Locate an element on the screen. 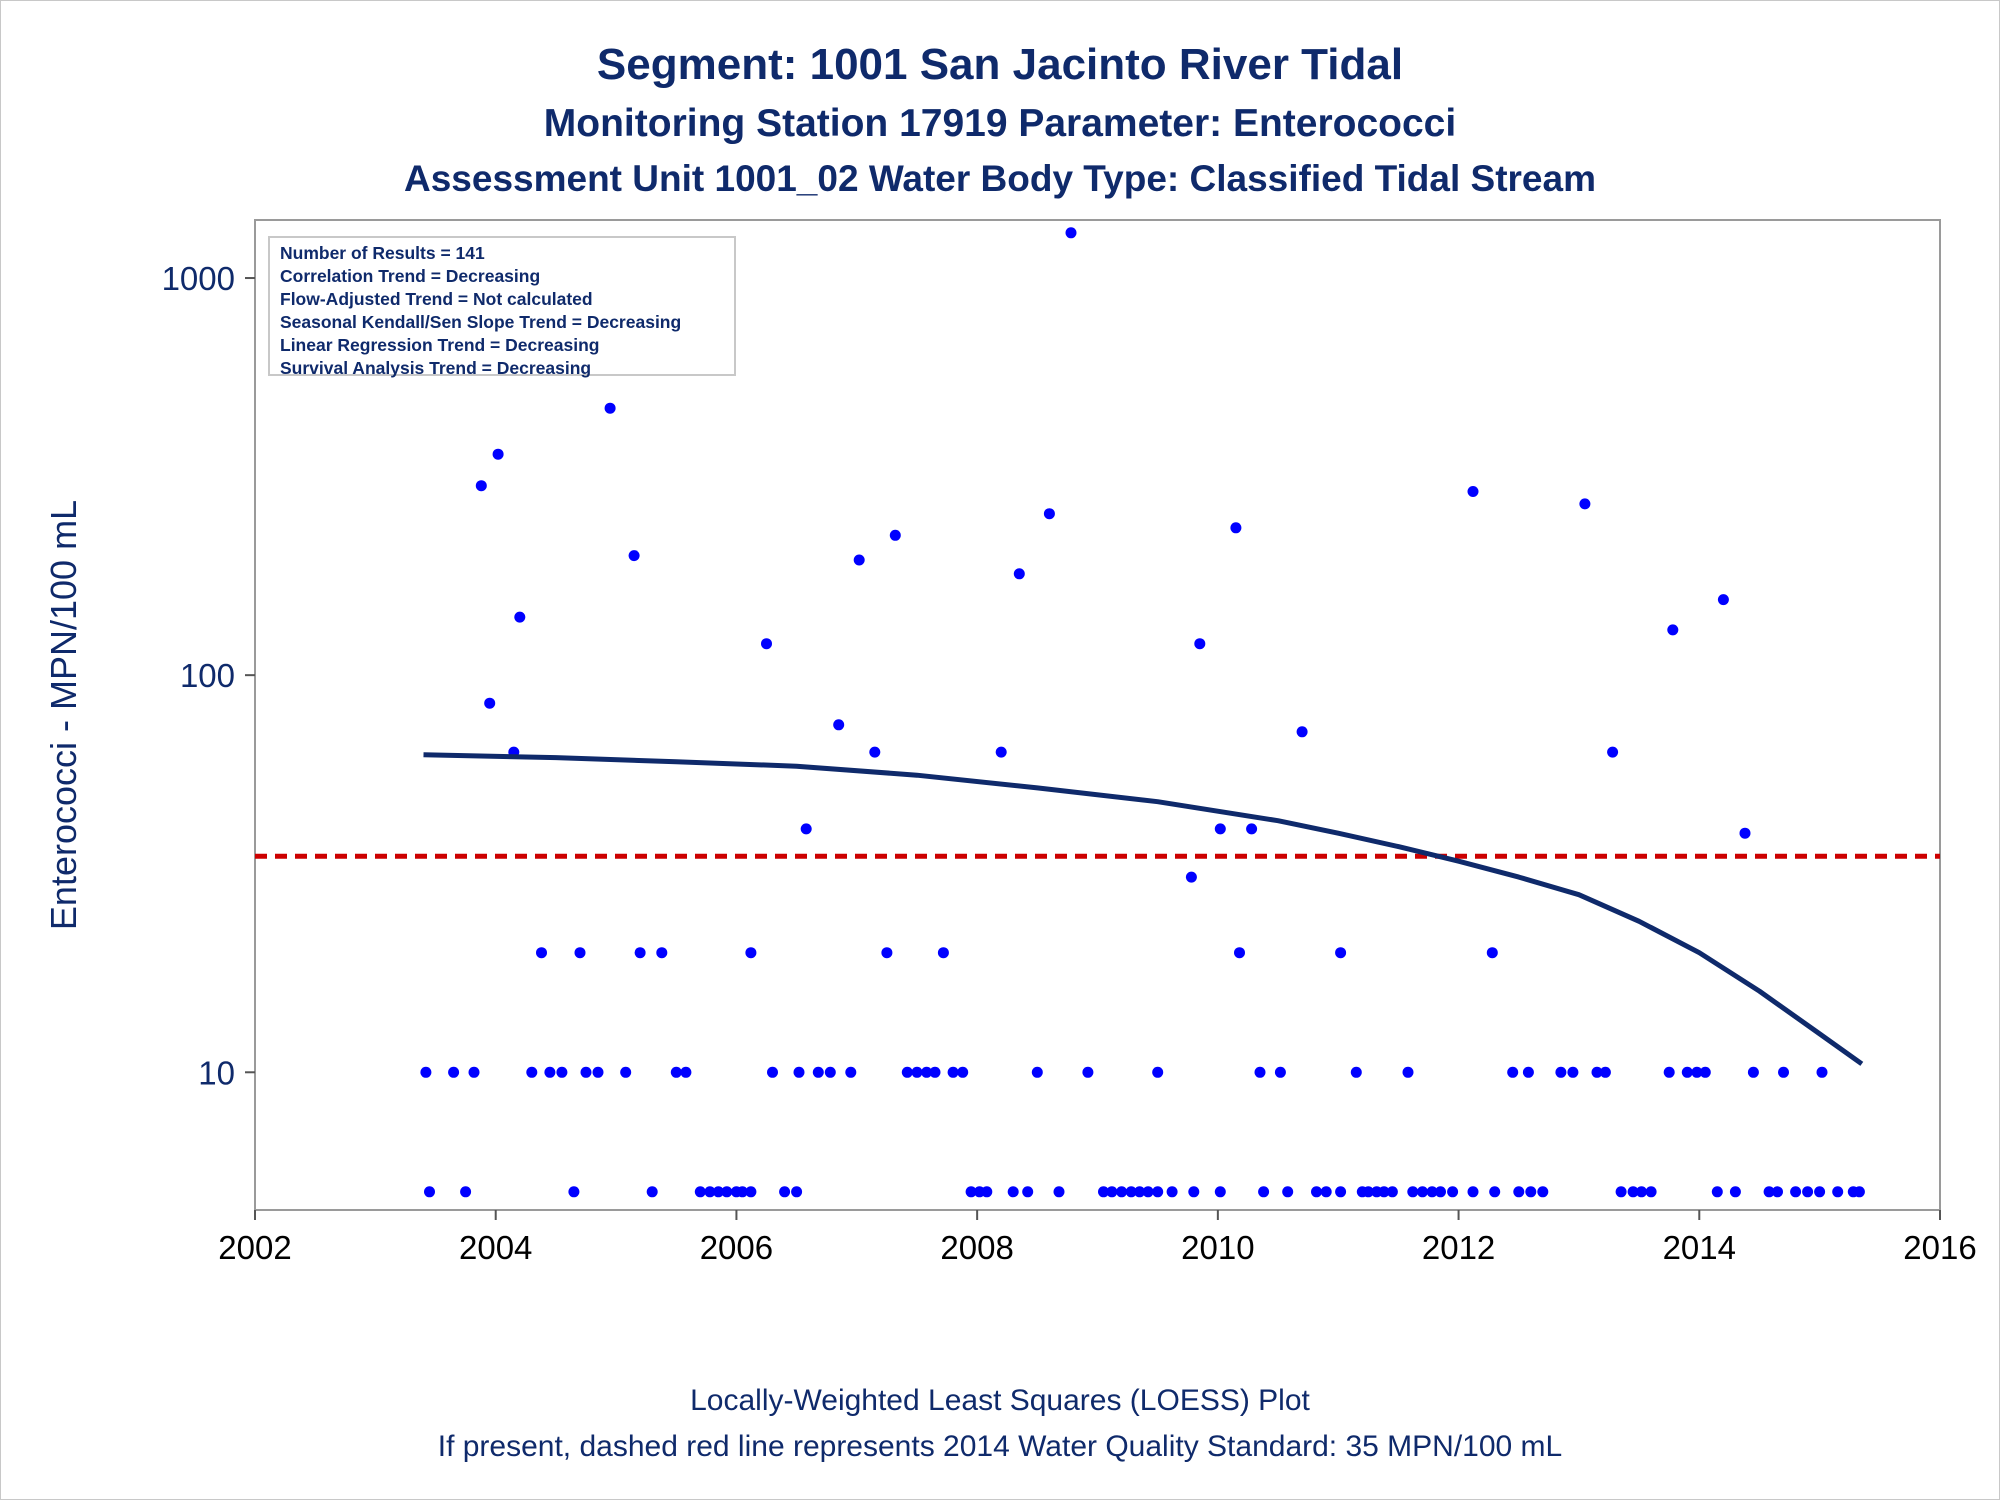 The image size is (2000, 1500). y-tick-label: 10 is located at coordinates (216, 1072).